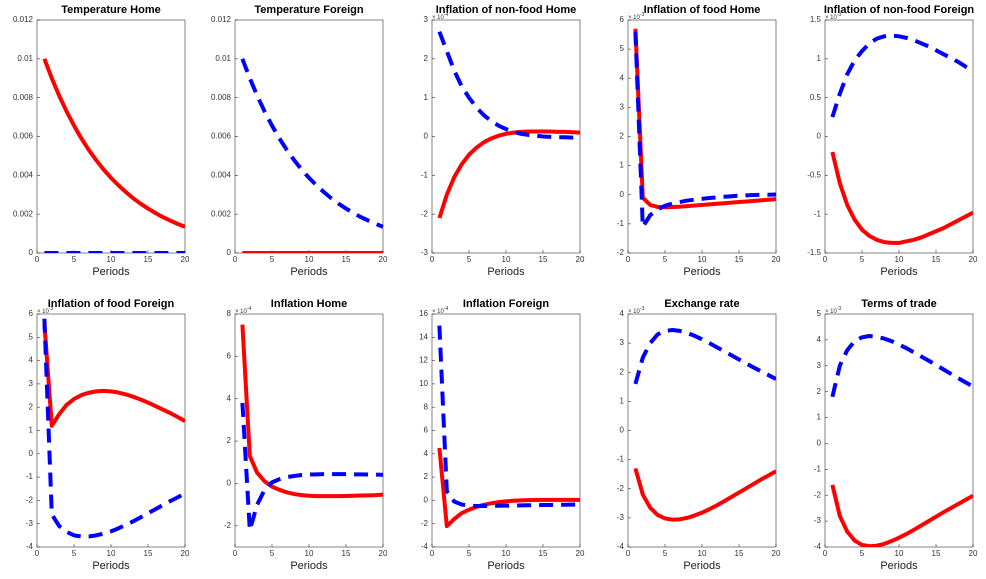 The height and width of the screenshot is (579, 986). Describe the element at coordinates (423, 360) in the screenshot. I see `y-tick-label: 12` at that location.